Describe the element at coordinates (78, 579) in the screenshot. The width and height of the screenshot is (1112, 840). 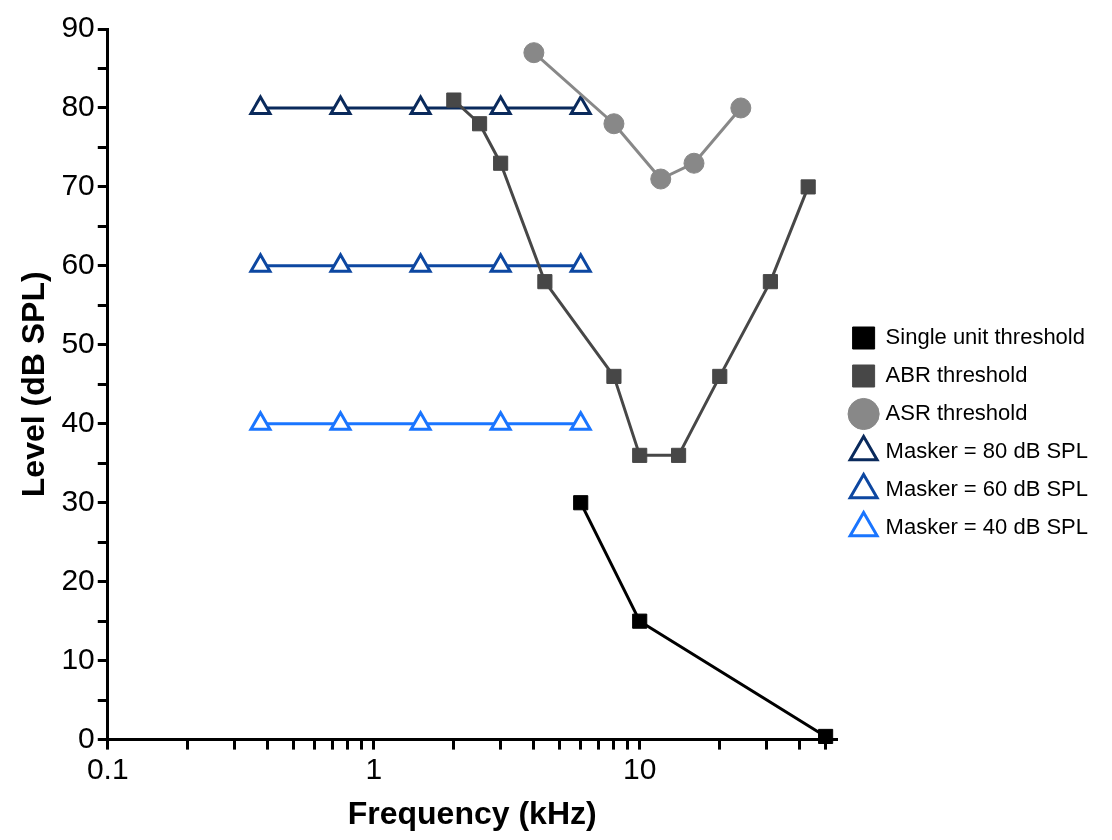
I see `y-tick-label: 20` at that location.